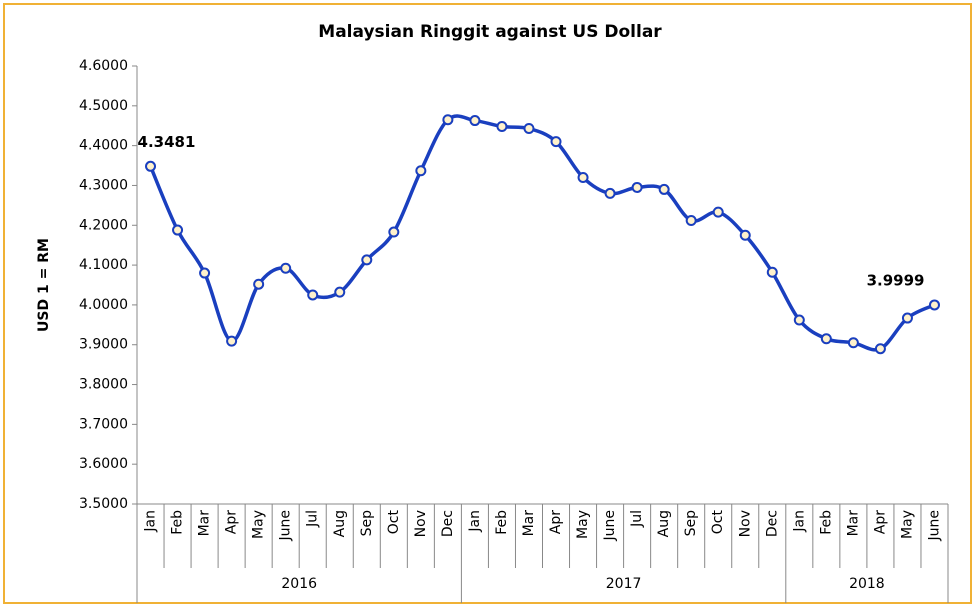  What do you see at coordinates (44, 285) in the screenshot?
I see `y-axis-label: USD 1 = RM` at bounding box center [44, 285].